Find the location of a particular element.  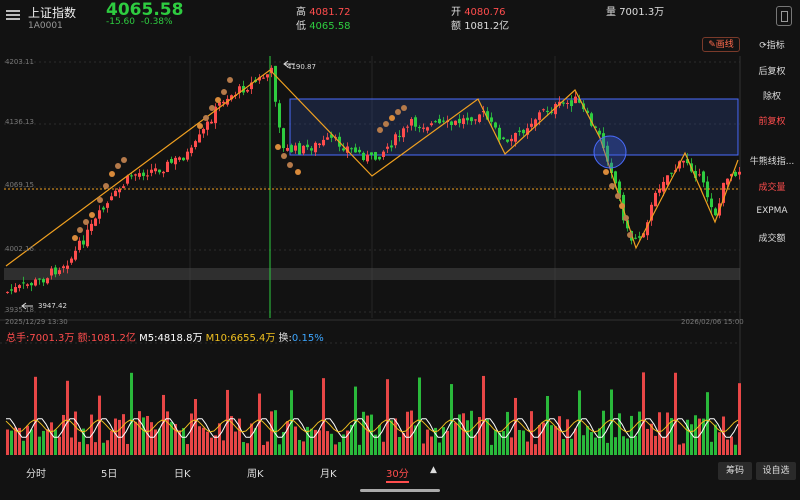

consolidation-box is located at coordinates (514, 127).